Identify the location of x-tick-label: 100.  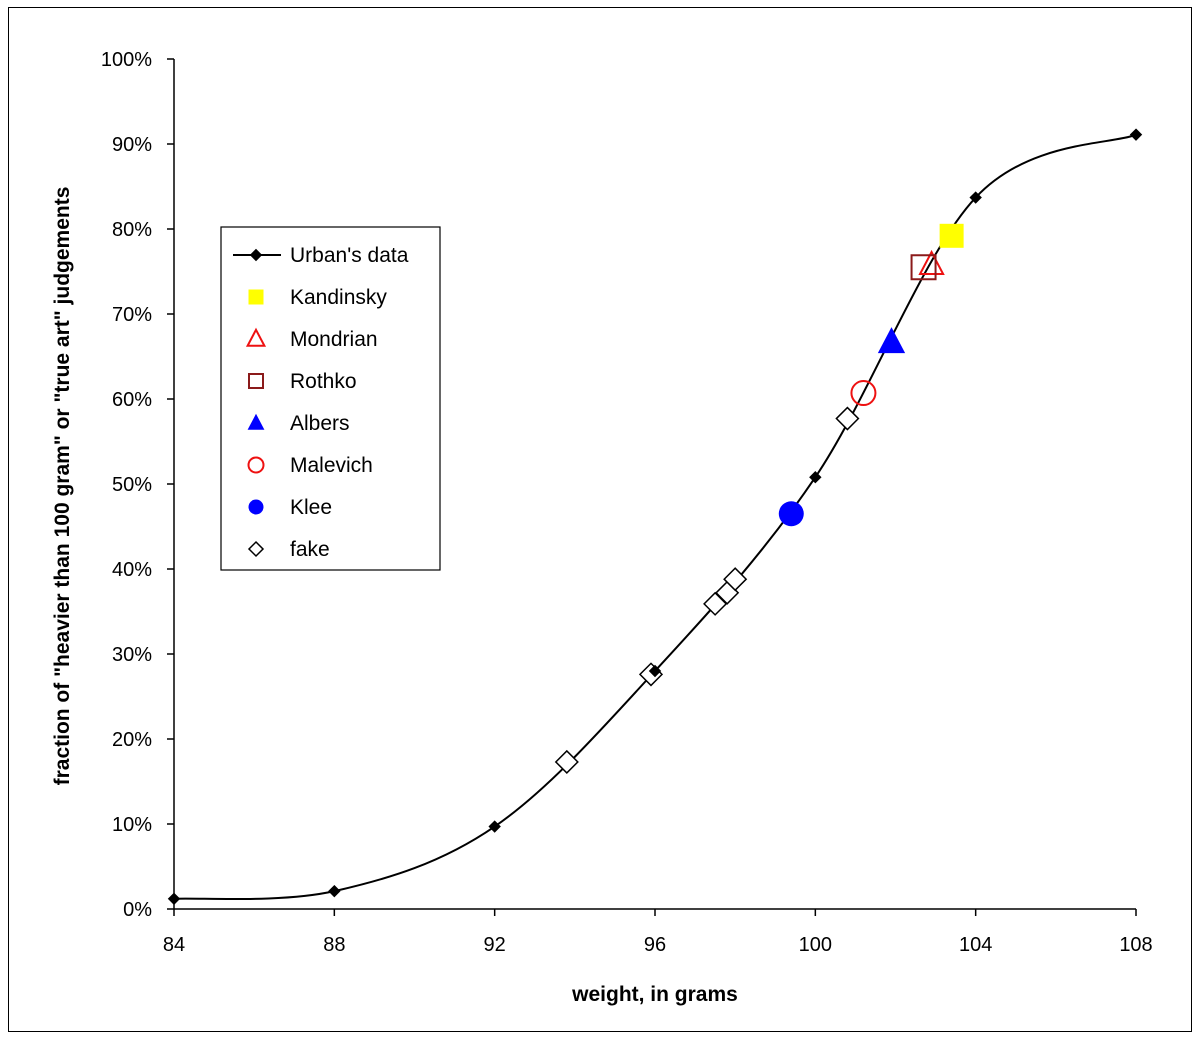
(815, 945).